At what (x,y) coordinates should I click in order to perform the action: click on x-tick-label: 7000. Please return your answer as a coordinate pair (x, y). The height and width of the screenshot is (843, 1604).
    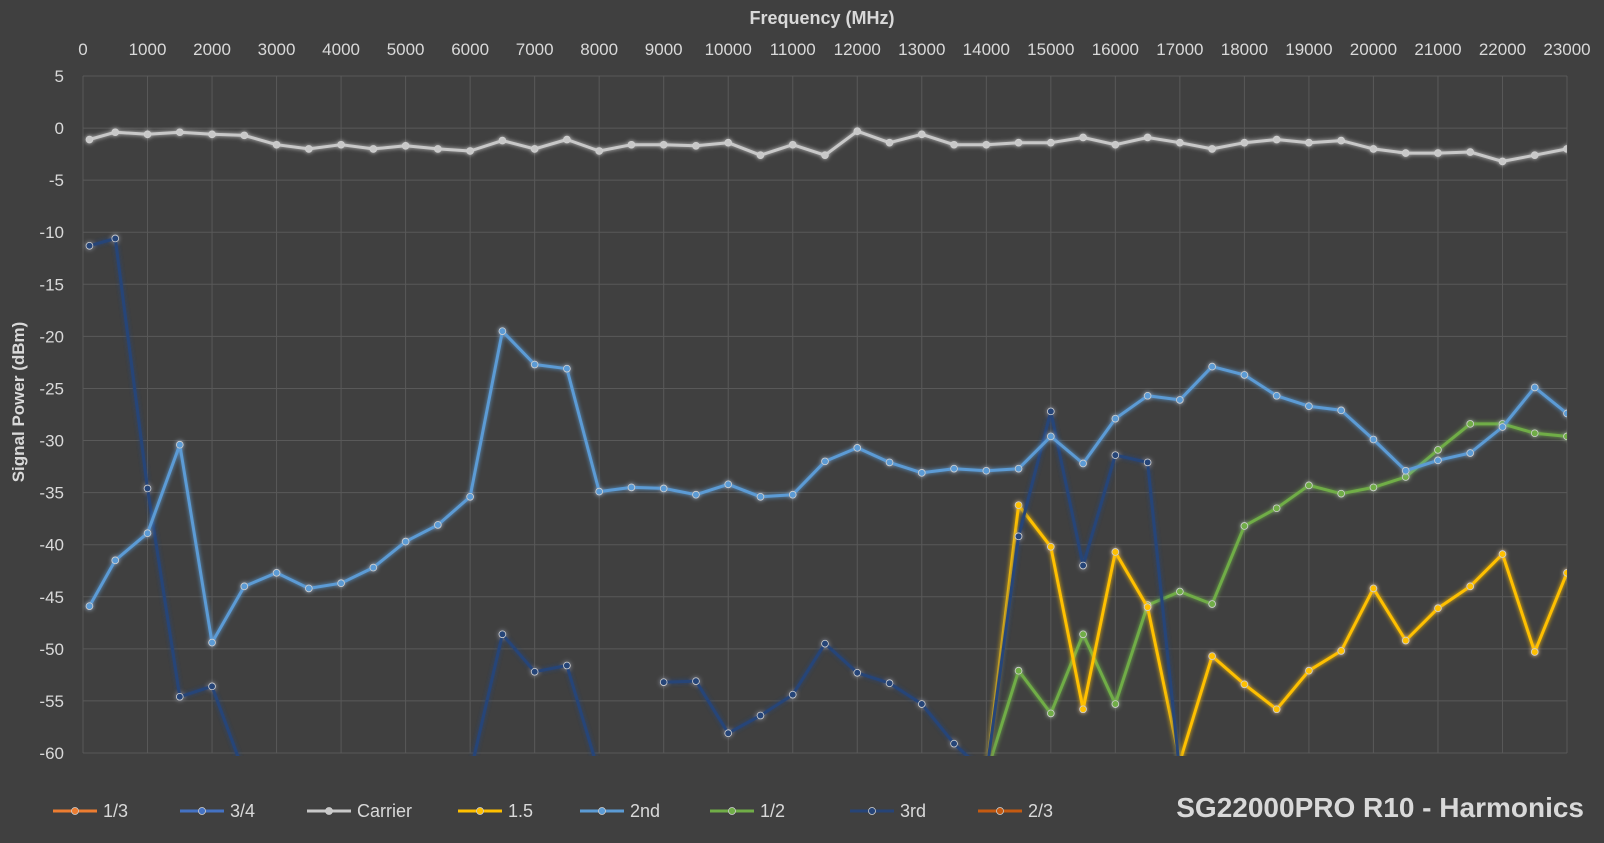
    Looking at the image, I should click on (535, 49).